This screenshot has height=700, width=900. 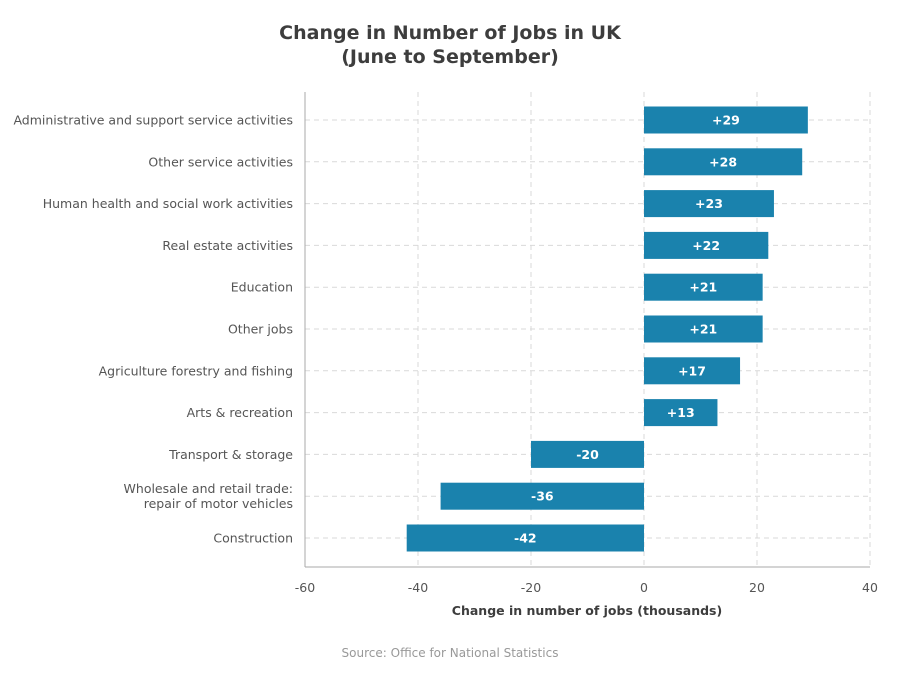 I want to click on category-label: Other service activities, so click(x=220, y=161).